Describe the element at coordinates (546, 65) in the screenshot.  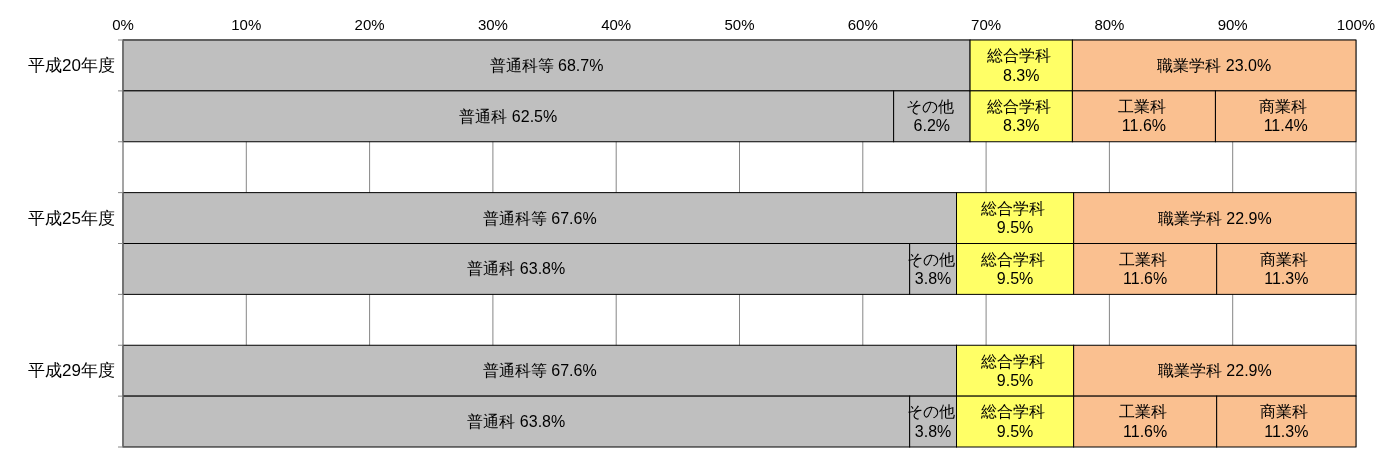
I see `data-label: 普通科等 68.7%` at that location.